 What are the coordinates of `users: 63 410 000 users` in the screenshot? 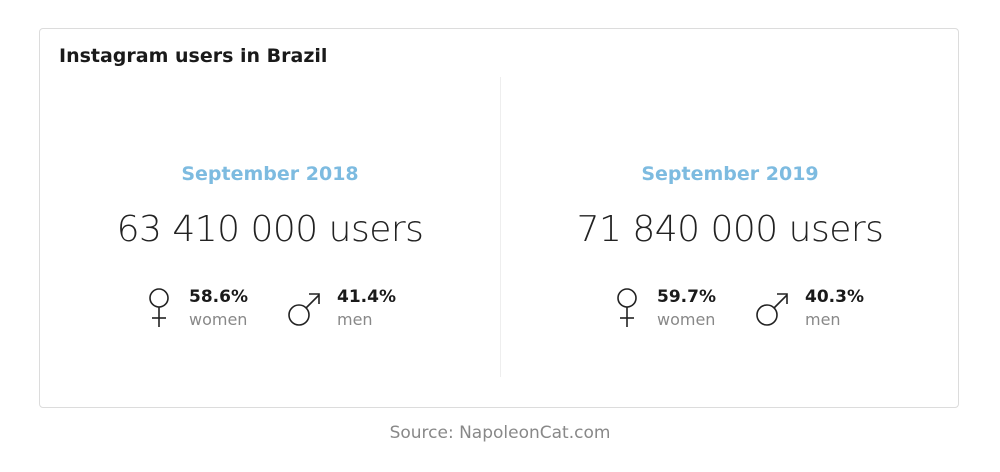 It's located at (270, 229).